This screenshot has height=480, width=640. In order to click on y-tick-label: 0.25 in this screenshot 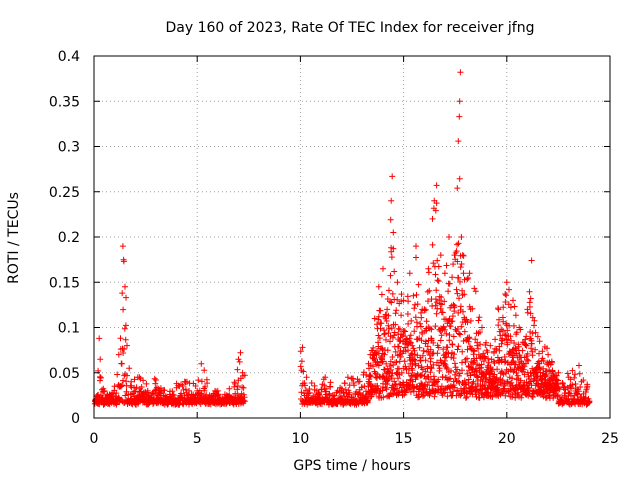, I will do `click(64, 193)`.